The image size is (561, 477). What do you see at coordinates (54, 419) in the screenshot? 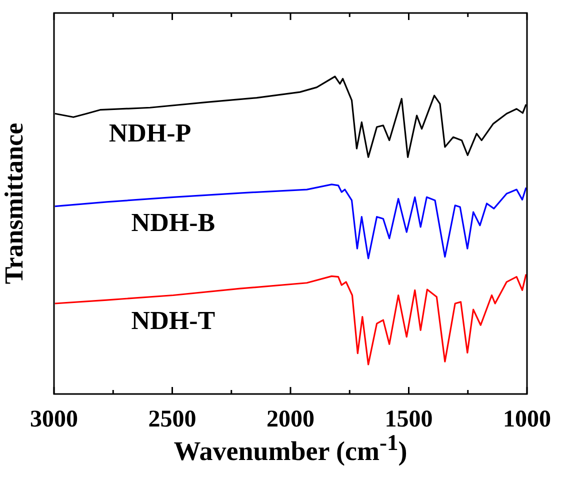
I see `x-tick-label: 3000` at bounding box center [54, 419].